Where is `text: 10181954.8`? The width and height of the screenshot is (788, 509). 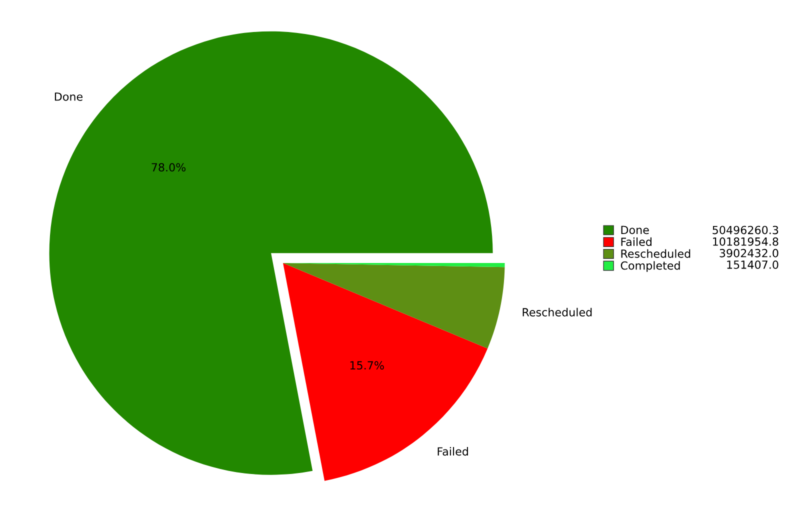 text: 10181954.8 is located at coordinates (745, 241).